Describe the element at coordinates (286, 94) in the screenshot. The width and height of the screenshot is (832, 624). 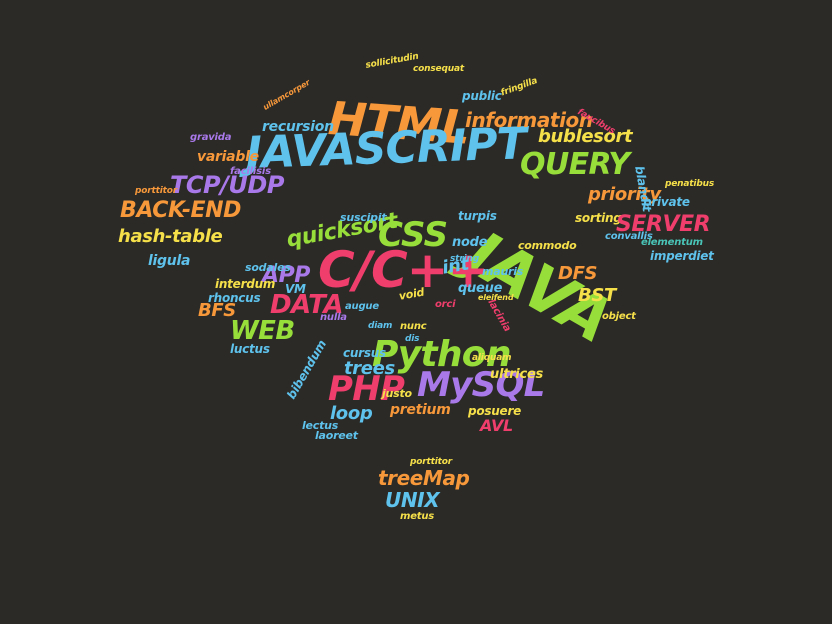
I see `word-20: ullamcorper` at that location.